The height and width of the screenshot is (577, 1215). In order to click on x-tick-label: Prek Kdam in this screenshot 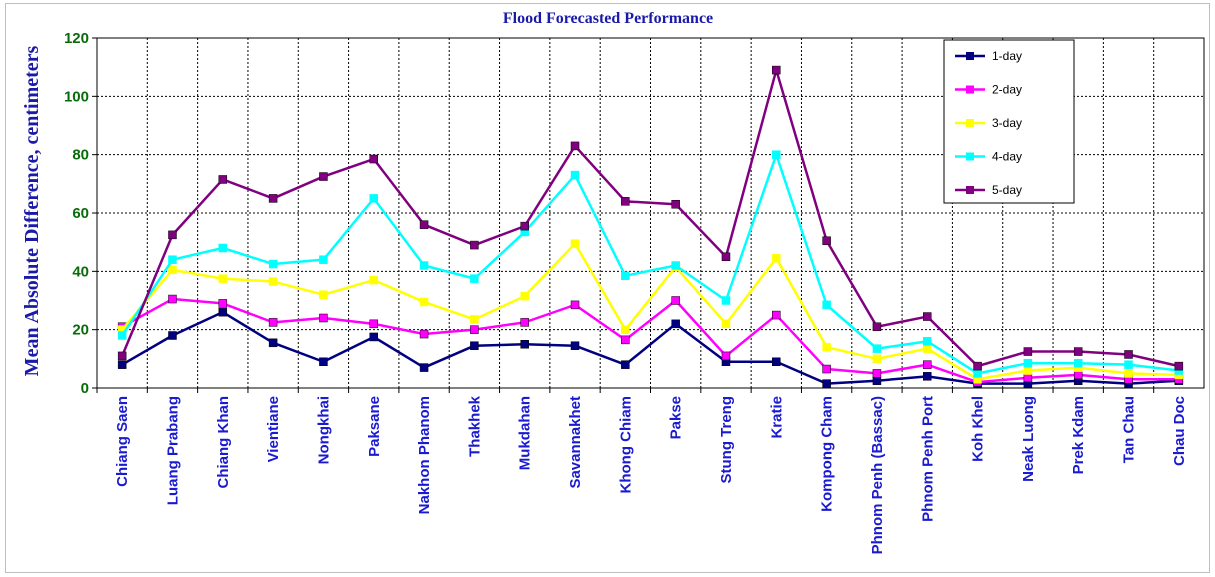, I will do `click(1078, 435)`.